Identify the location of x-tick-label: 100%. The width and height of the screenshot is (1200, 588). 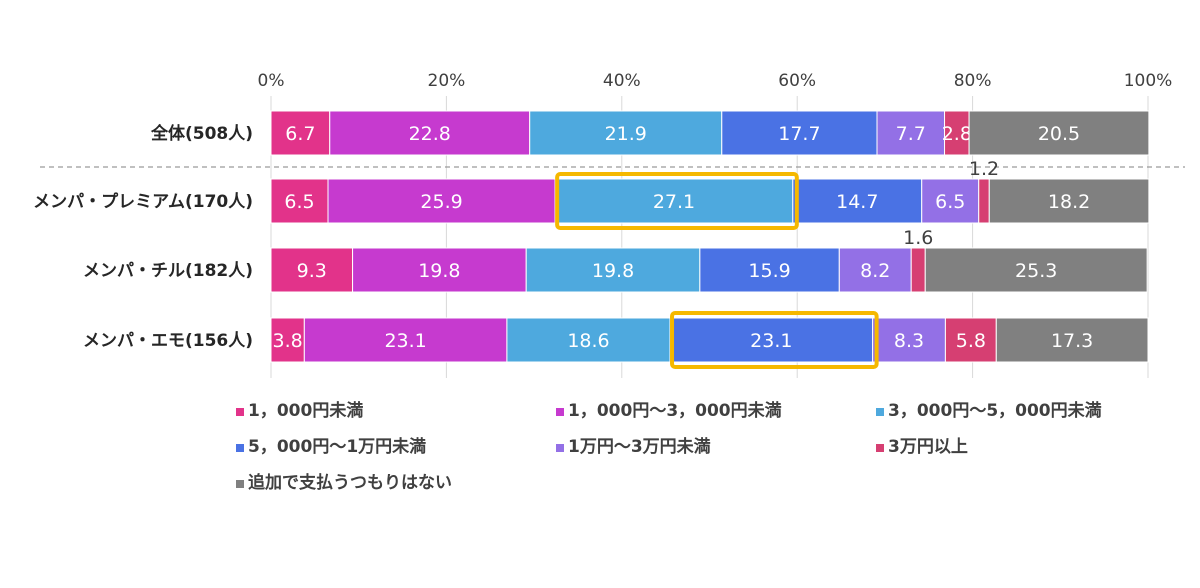
(1148, 81).